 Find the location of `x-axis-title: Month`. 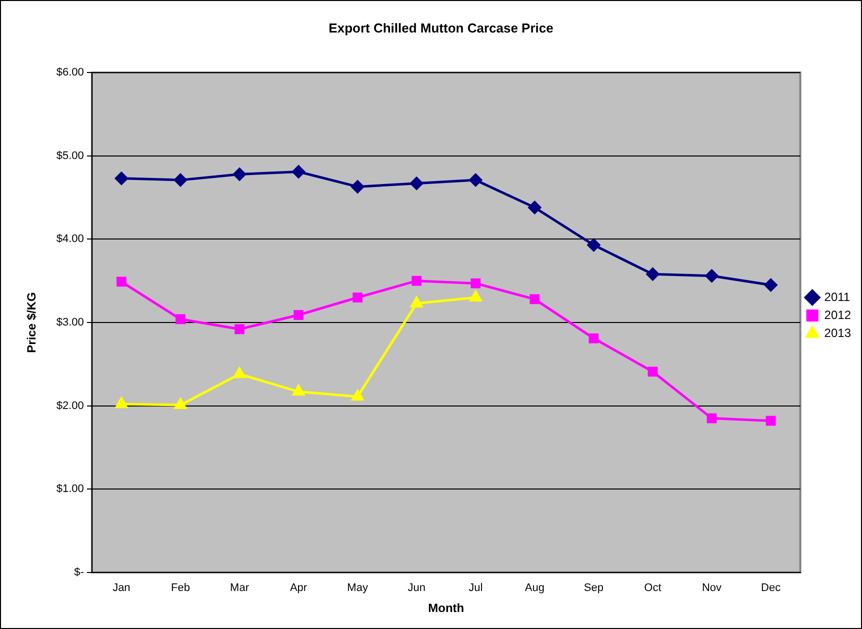

x-axis-title: Month is located at coordinates (446, 608).